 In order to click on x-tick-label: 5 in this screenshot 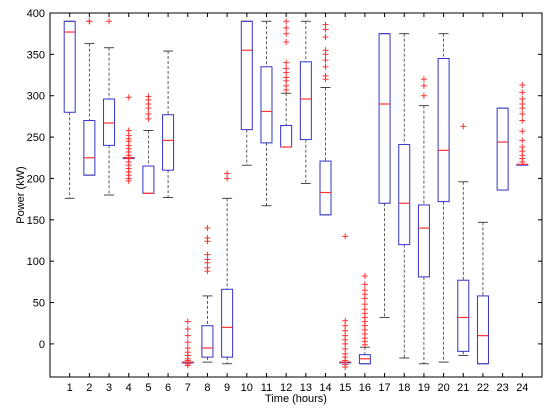, I will do `click(148, 388)`.